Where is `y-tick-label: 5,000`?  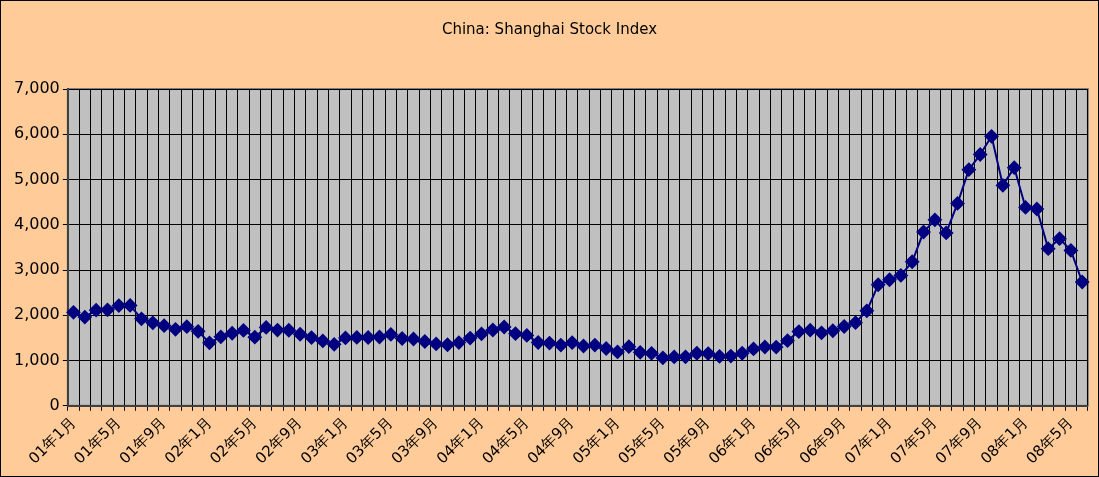
y-tick-label: 5,000 is located at coordinates (36, 178).